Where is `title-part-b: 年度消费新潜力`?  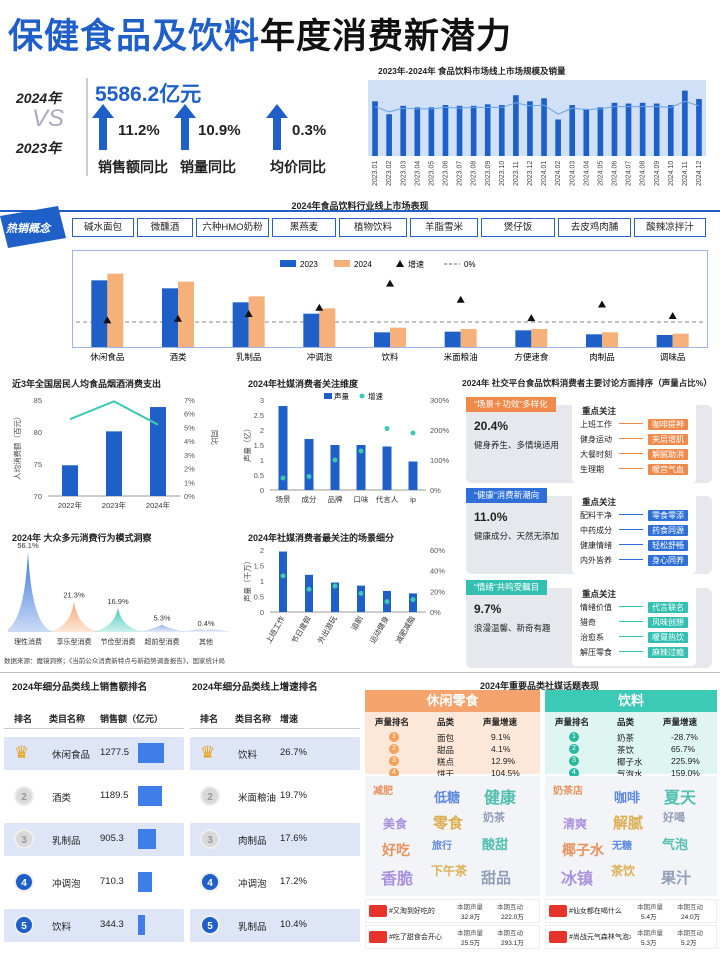 title-part-b: 年度消费新潜力 is located at coordinates (386, 36).